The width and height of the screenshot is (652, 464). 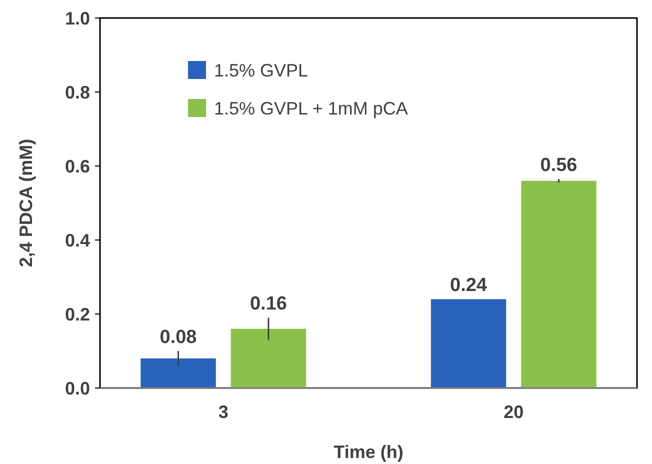 I want to click on x-axis-title: Time (h), so click(x=369, y=452).